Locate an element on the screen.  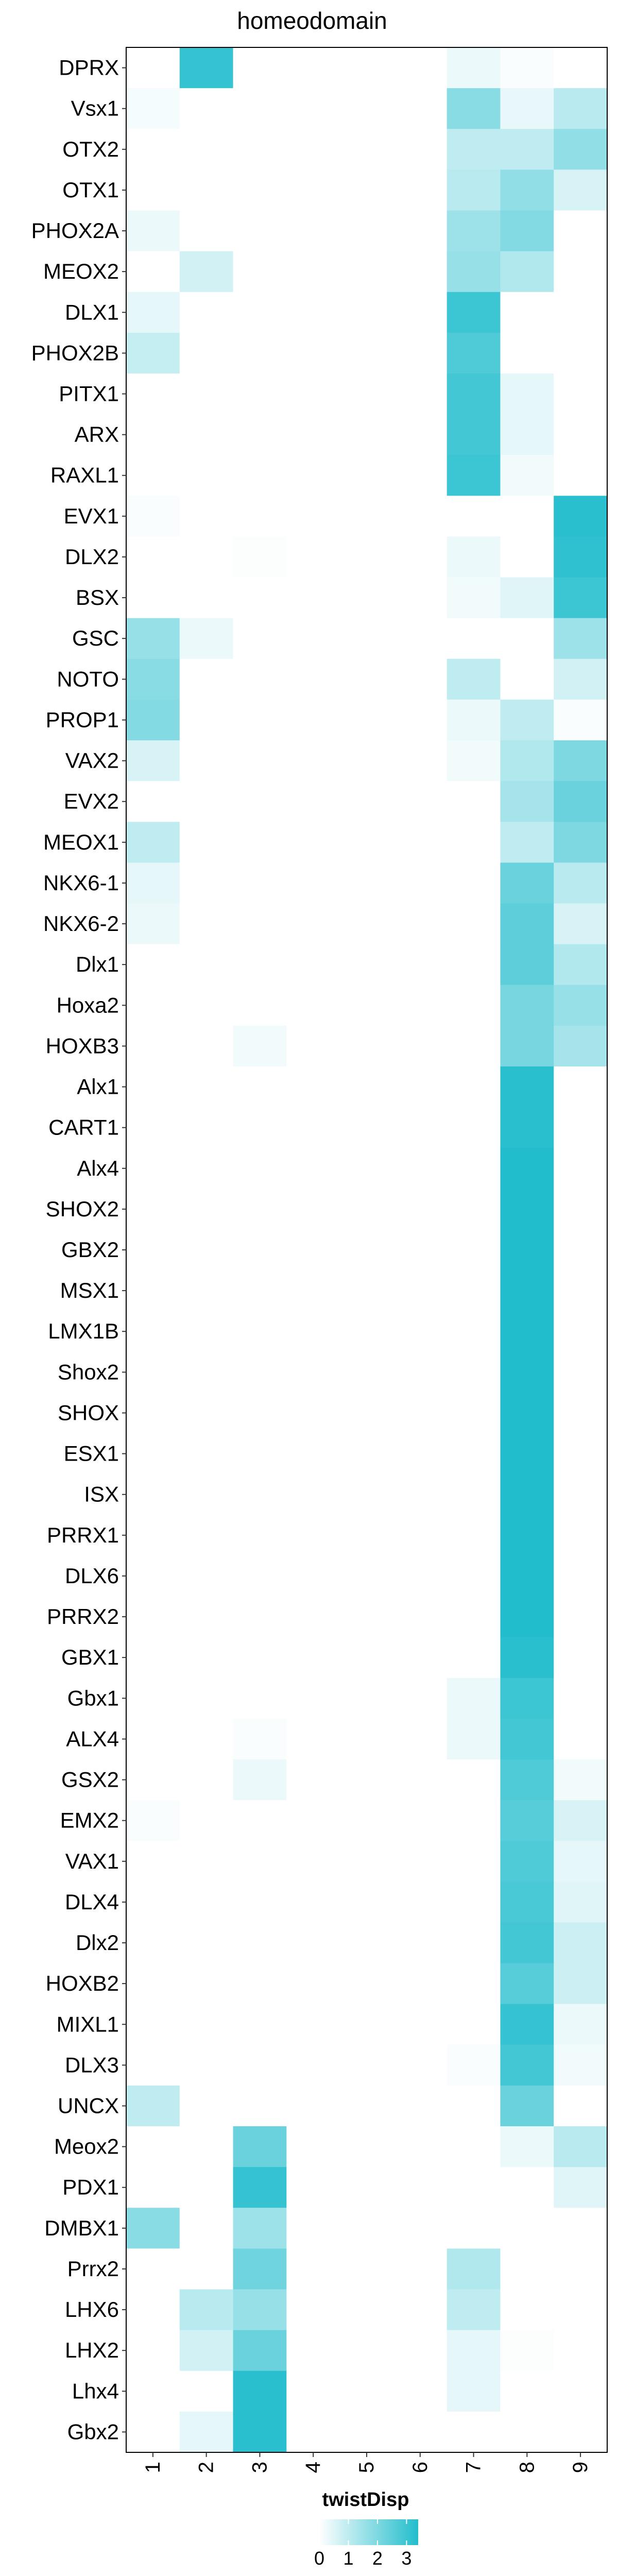
column-label: 7 is located at coordinates (473, 2467).